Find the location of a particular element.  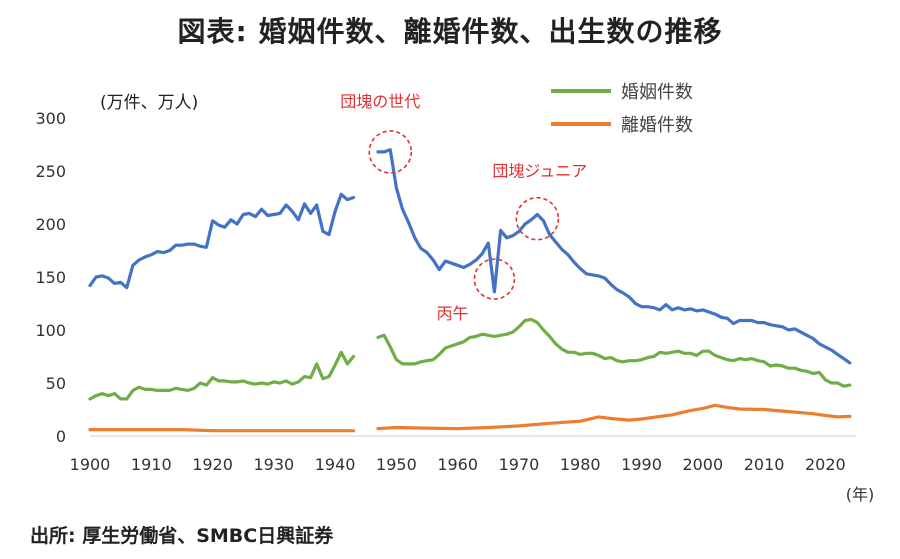

annotation-label: 丙午 is located at coordinates (452, 313).